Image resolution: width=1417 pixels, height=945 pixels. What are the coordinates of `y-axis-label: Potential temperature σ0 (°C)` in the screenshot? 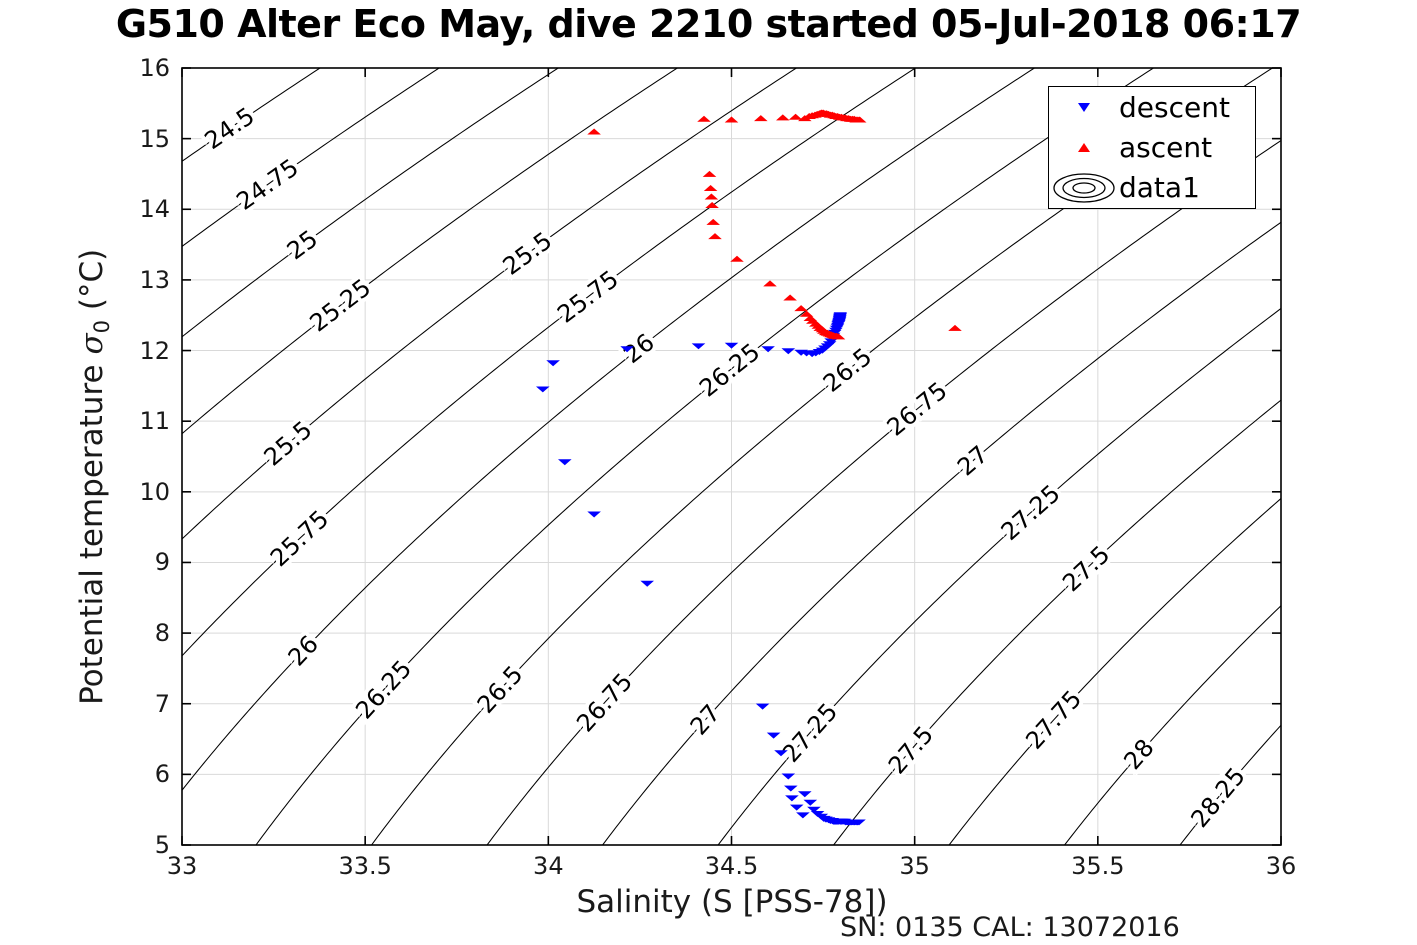 It's located at (94, 476).